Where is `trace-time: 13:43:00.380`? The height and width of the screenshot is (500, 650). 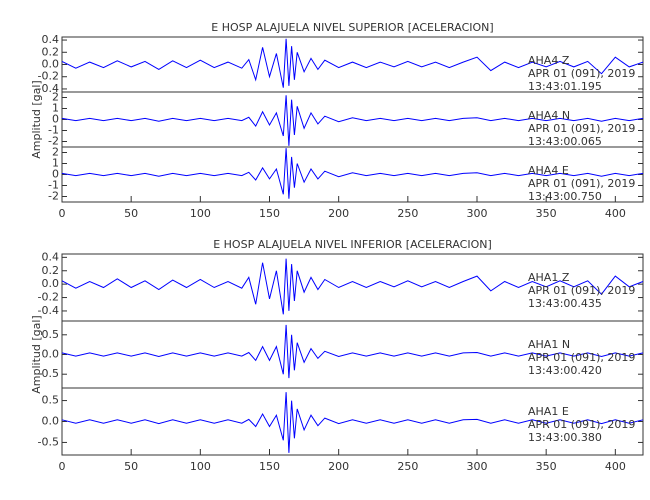
trace-time: 13:43:00.380 is located at coordinates (565, 437).